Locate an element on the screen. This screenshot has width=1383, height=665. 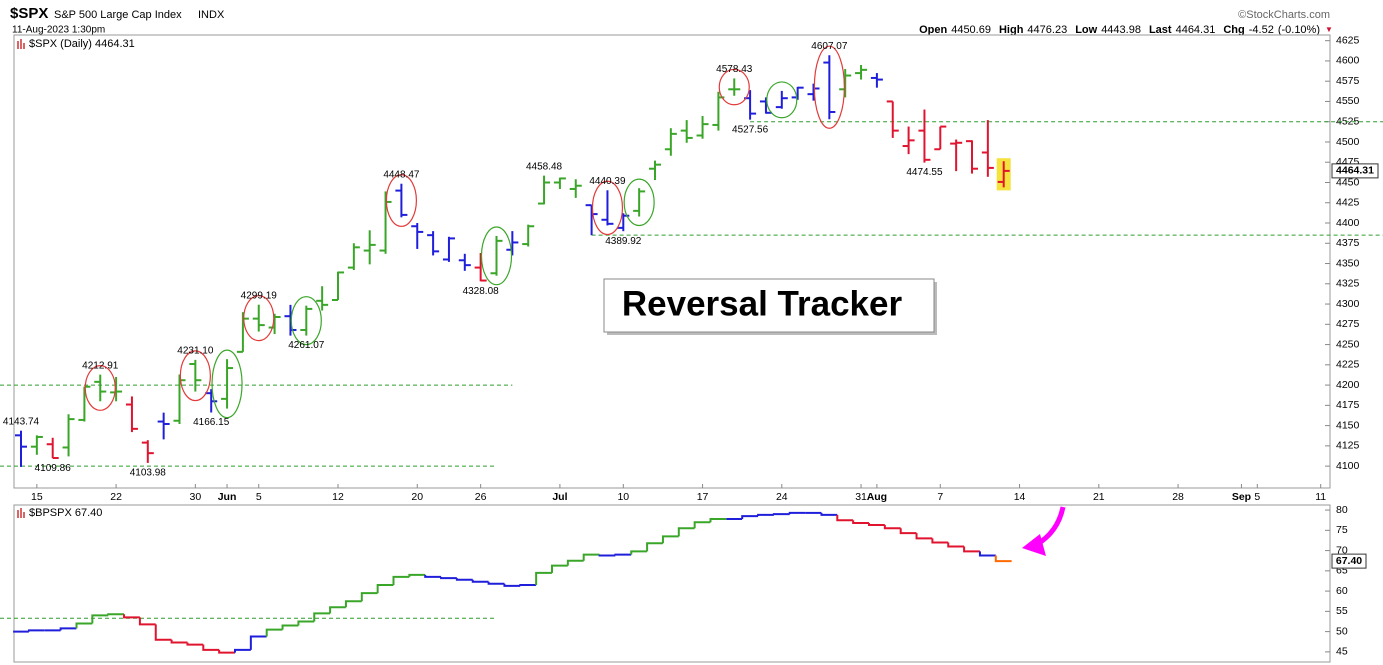
x-tick-label: 17 is located at coordinates (703, 497).